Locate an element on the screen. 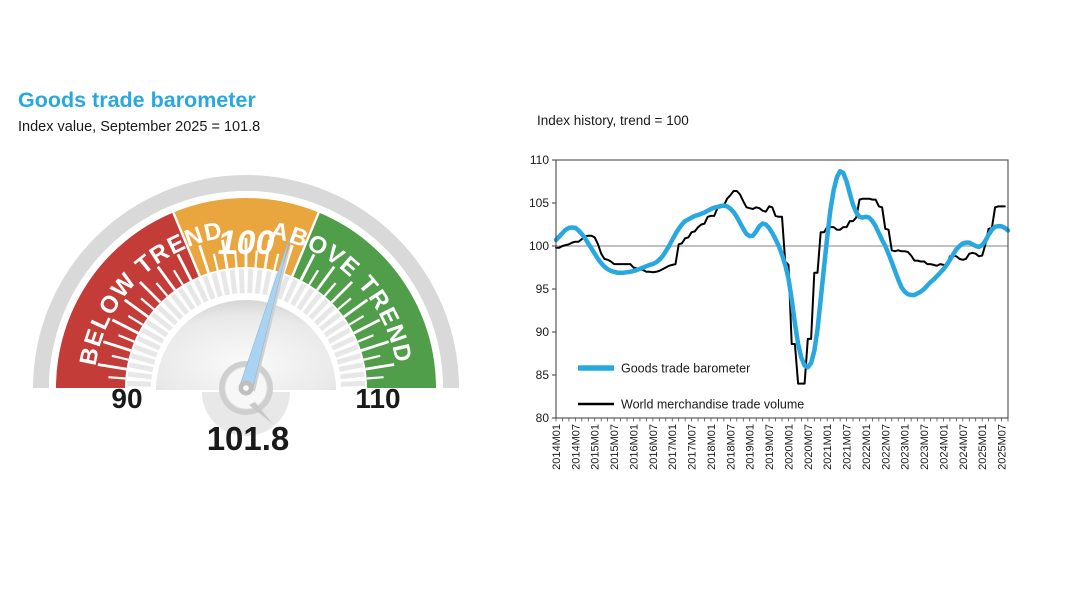 The width and height of the screenshot is (1068, 601). needle-tail is located at coordinates (261, 413).